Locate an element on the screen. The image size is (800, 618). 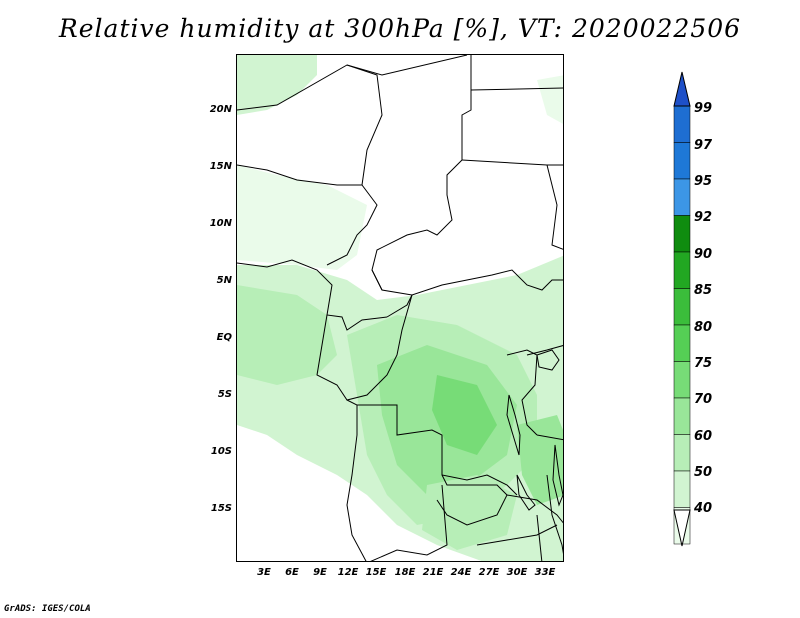
humidity-patch-coast is located at coordinates (287, 335).